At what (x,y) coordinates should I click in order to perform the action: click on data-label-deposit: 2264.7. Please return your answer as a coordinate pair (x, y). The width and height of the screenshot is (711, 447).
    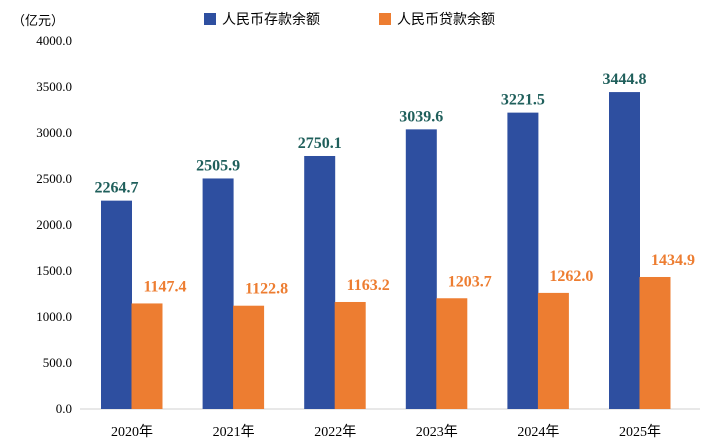
    Looking at the image, I should click on (117, 188).